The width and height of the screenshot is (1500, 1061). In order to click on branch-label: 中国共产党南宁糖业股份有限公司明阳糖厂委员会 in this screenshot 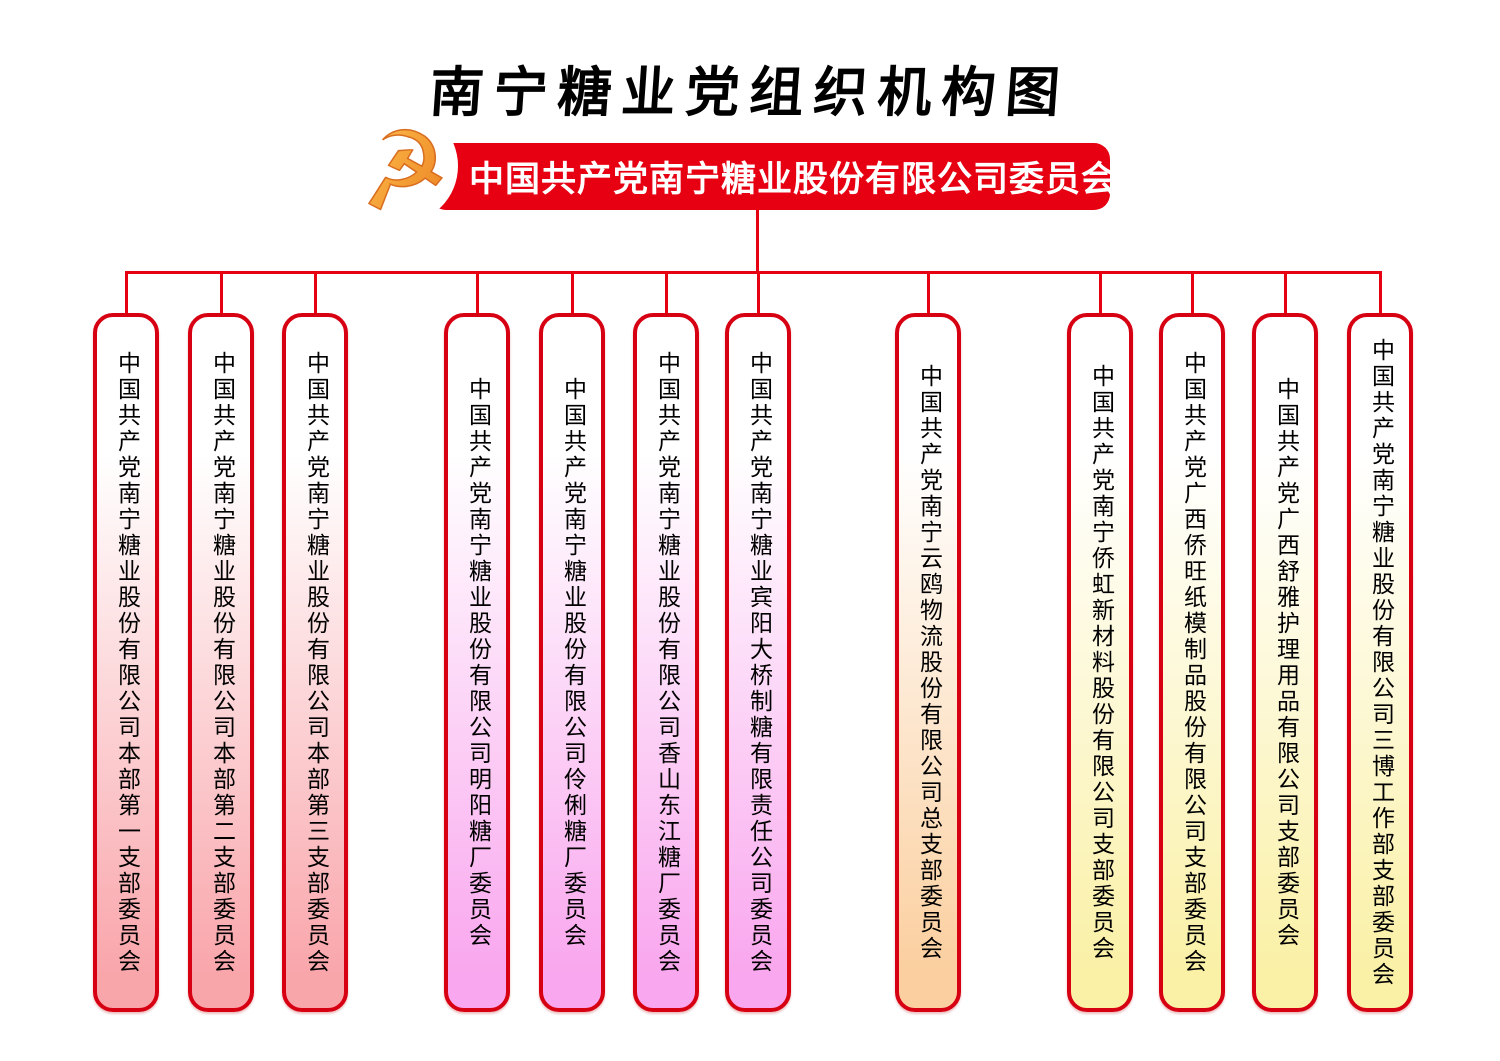, I will do `click(477, 662)`.